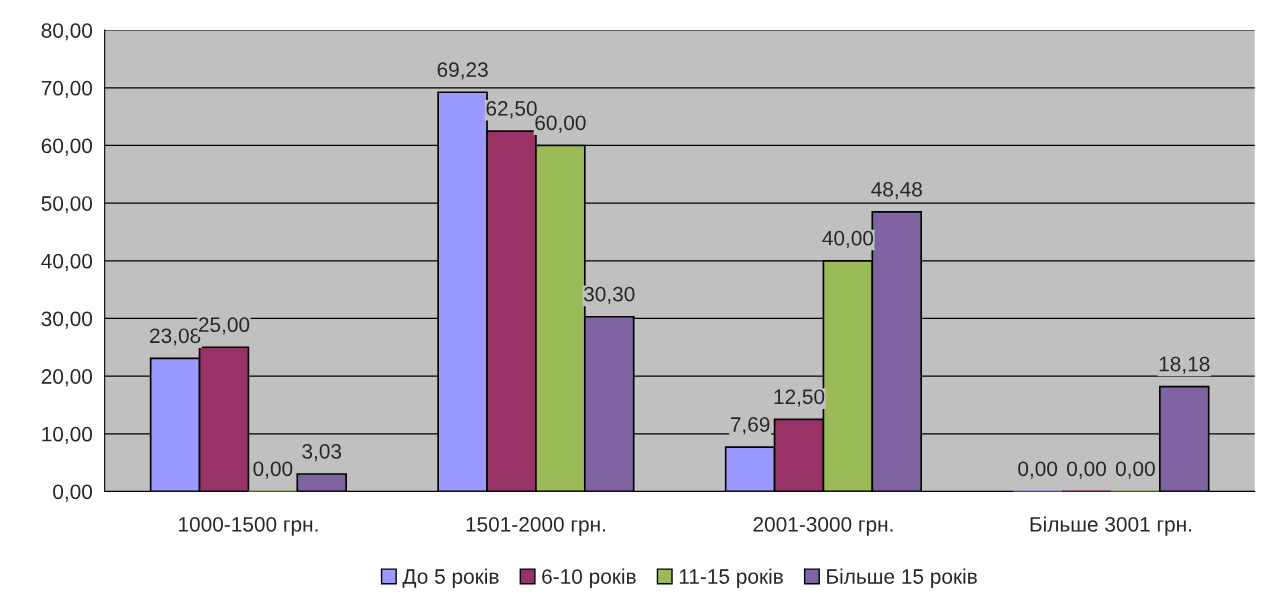 The height and width of the screenshot is (603, 1261). I want to click on y-tick-label: 20,00, so click(67, 378).